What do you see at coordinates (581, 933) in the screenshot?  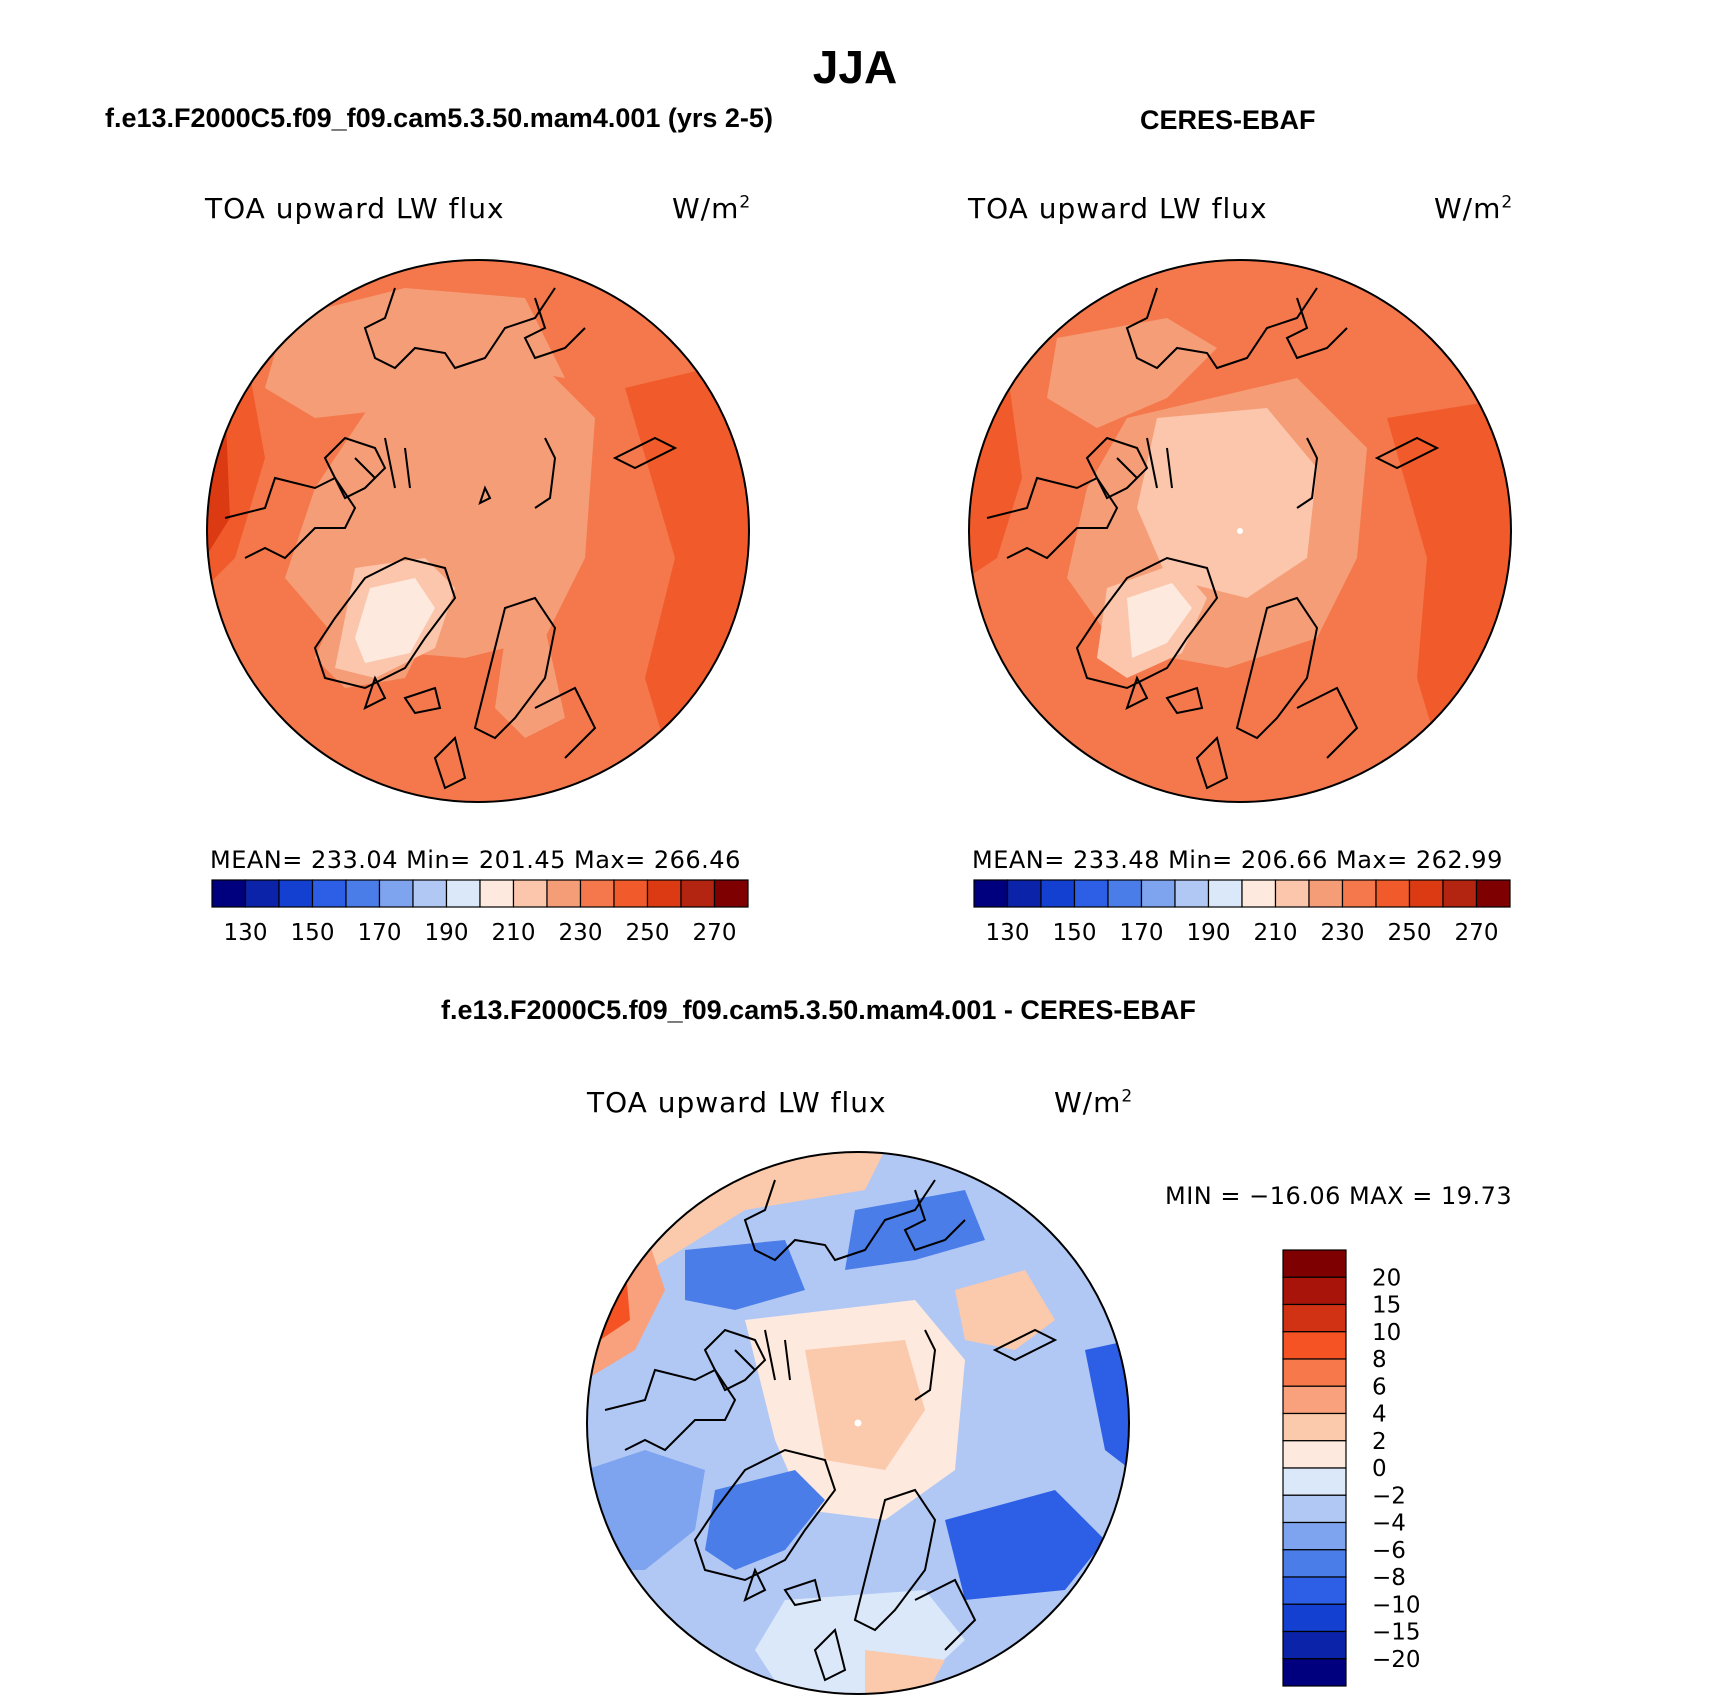 I see `model-colorbar-tick: 230` at bounding box center [581, 933].